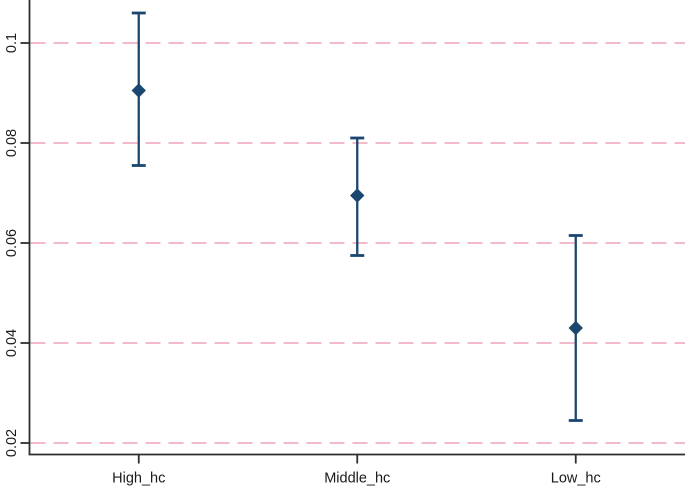 The image size is (685, 490). Describe the element at coordinates (357, 479) in the screenshot. I see `x-tick-label-Middle_hc: Middle_hc` at that location.